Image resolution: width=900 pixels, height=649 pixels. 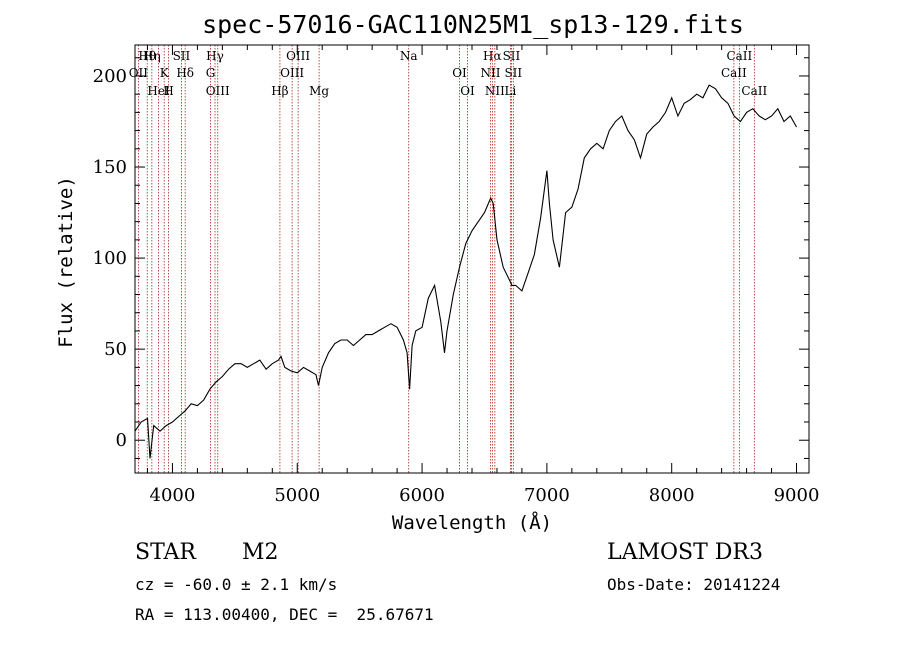 What do you see at coordinates (297, 495) in the screenshot?
I see `x-tick-label: 5000` at bounding box center [297, 495].